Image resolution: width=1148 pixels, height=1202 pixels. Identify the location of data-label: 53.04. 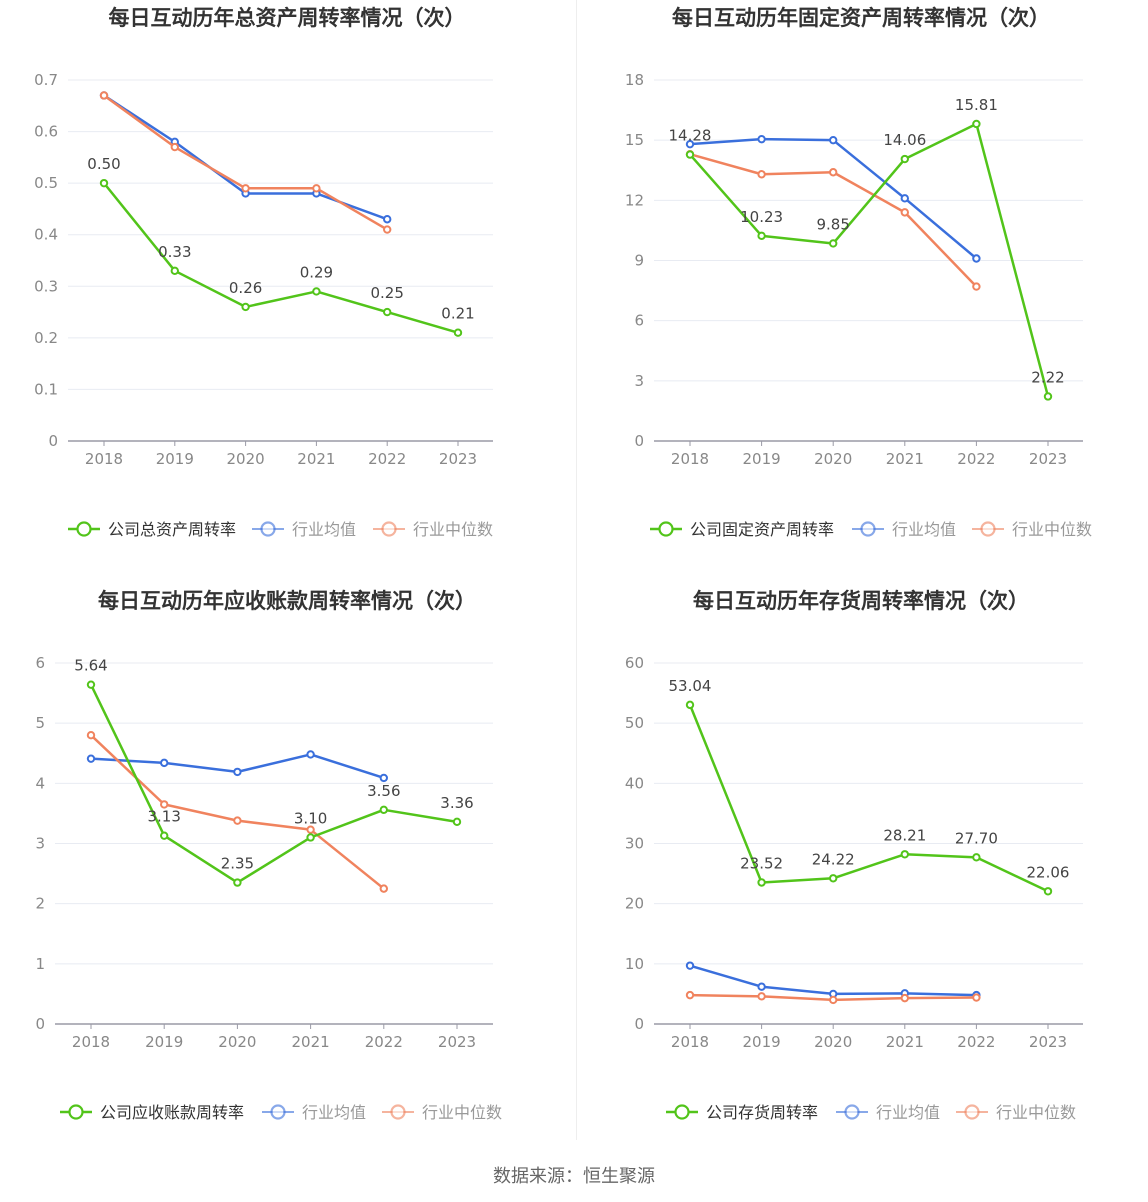
(690, 686).